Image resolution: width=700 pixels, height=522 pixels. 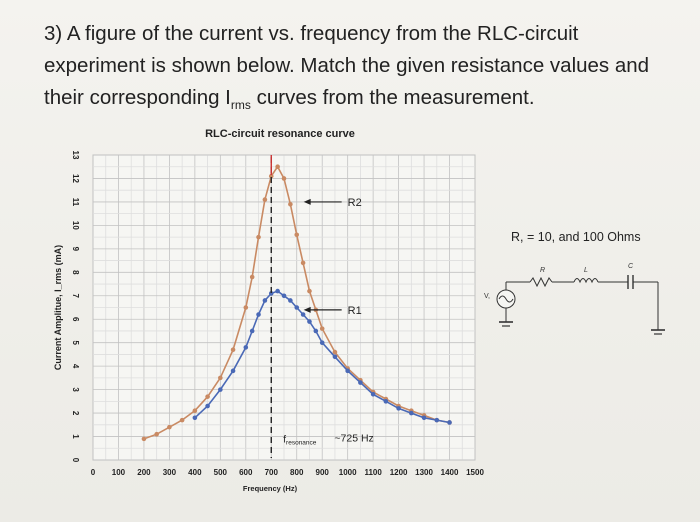 What do you see at coordinates (300, 441) in the screenshot?
I see `resonance-label: fresonance` at bounding box center [300, 441].